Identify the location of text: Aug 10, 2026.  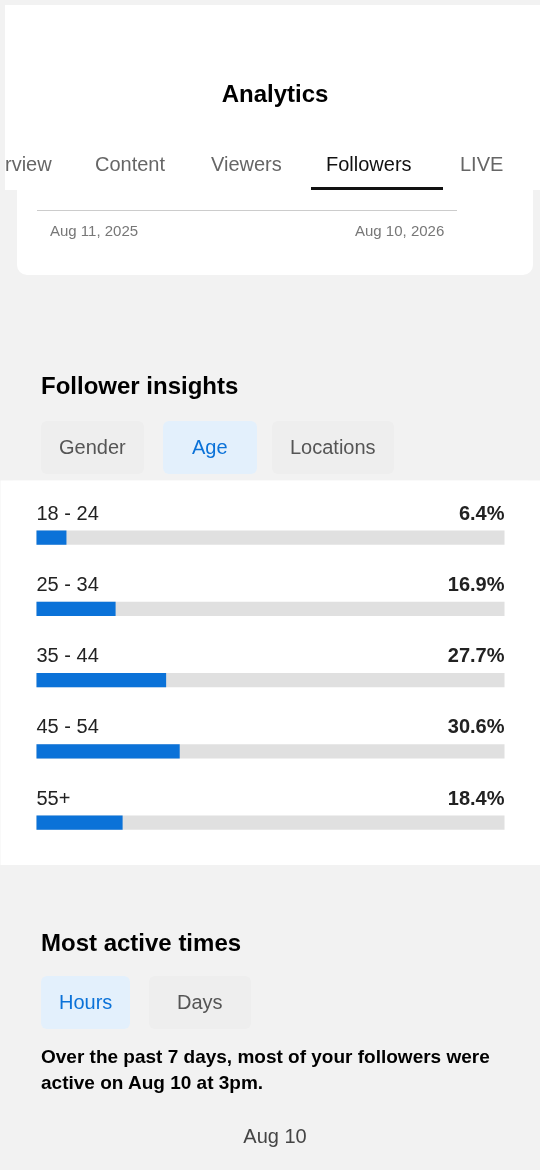
(400, 231).